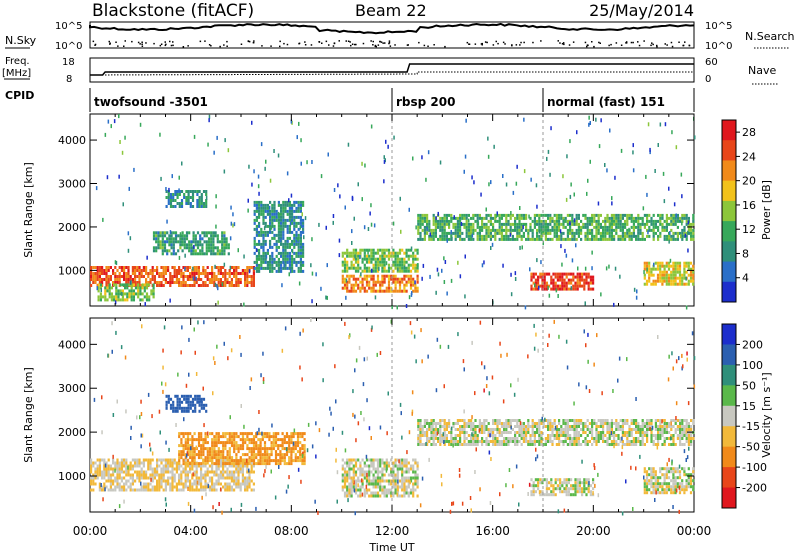 Image resolution: width=800 pixels, height=554 pixels. I want to click on colorbar-label: Power [dB], so click(766, 210).